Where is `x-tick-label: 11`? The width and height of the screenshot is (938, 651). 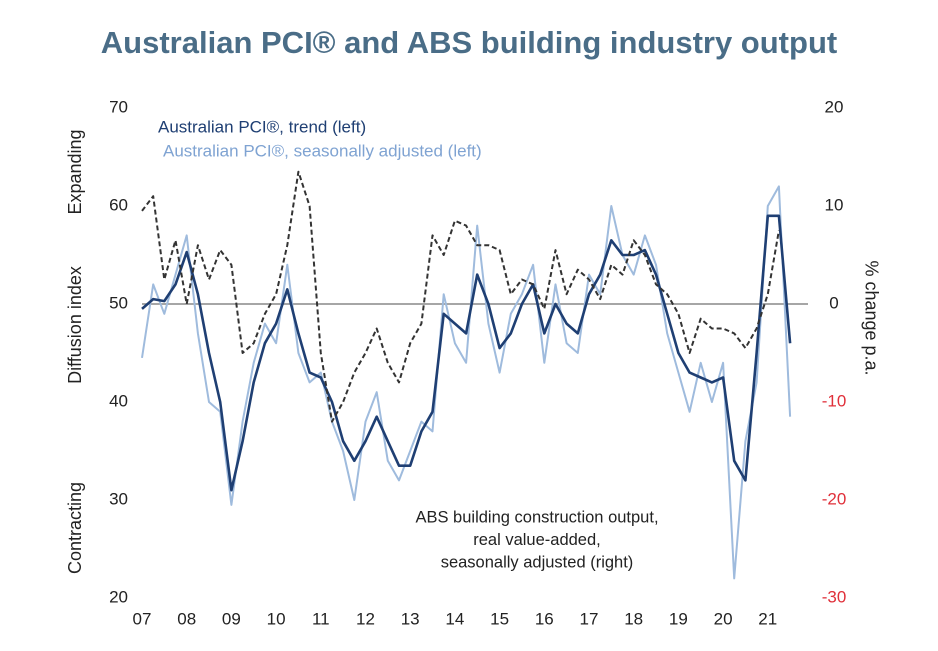
x-tick-label: 11 is located at coordinates (321, 618).